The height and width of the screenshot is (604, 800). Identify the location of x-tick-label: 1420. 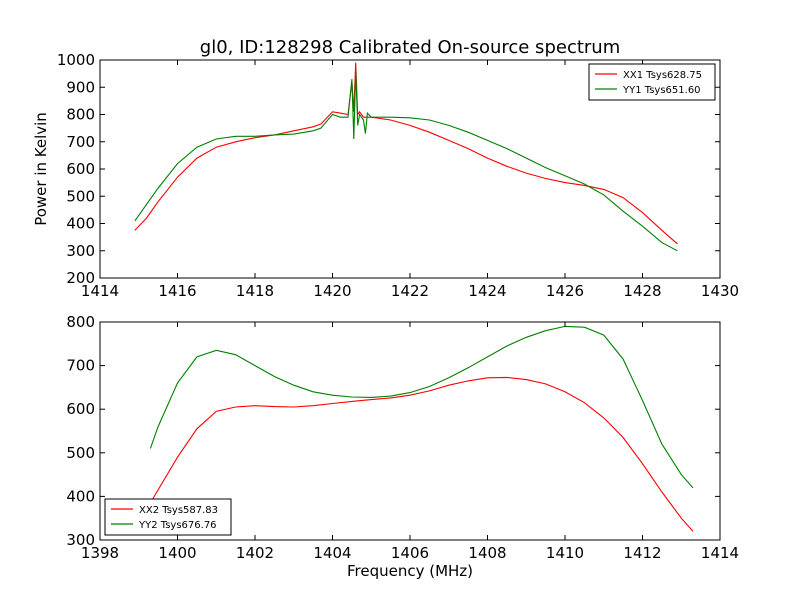
(332, 291).